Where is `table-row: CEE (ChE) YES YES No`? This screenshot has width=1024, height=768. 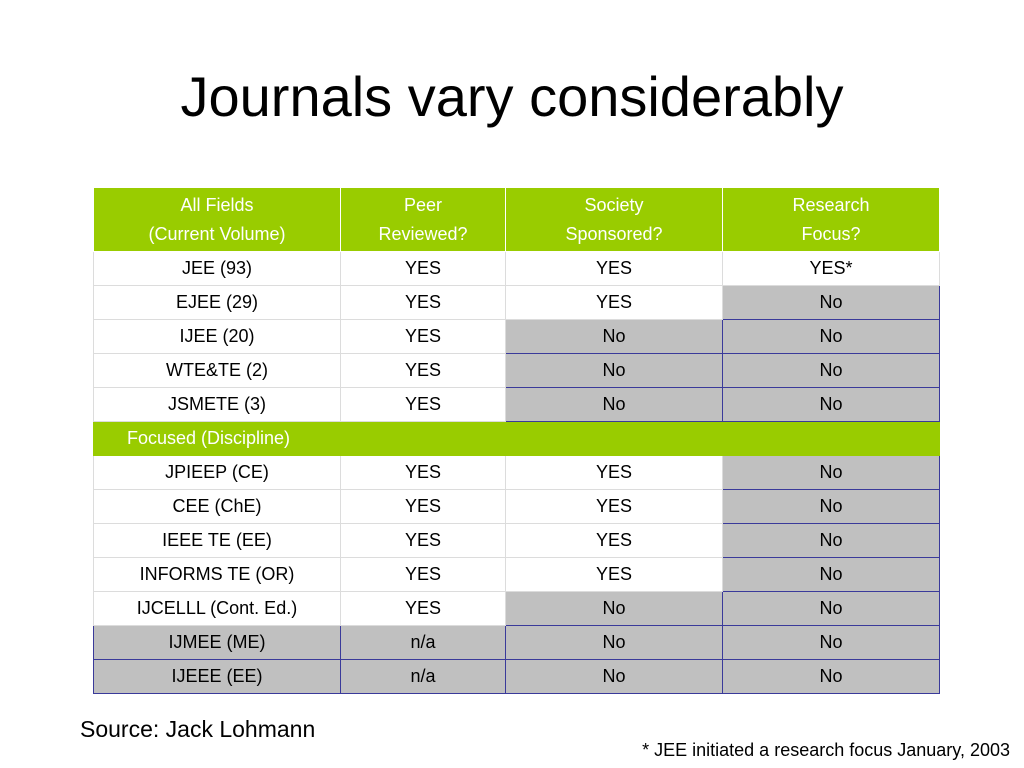 table-row: CEE (ChE) YES YES No is located at coordinates (516, 506).